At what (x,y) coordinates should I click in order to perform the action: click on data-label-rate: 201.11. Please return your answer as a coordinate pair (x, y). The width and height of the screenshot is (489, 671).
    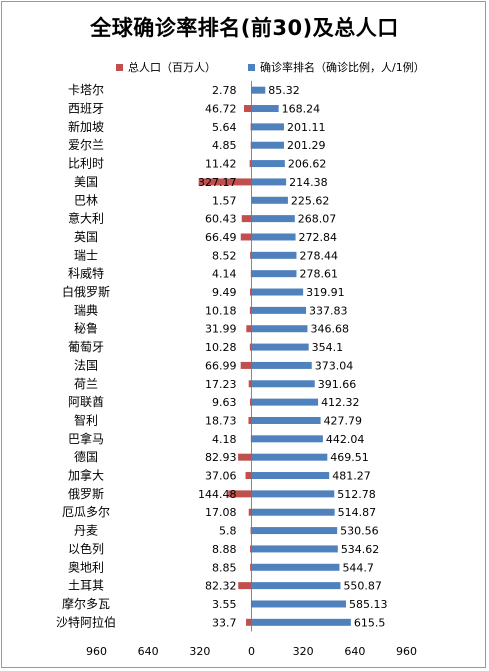
    Looking at the image, I should click on (306, 127).